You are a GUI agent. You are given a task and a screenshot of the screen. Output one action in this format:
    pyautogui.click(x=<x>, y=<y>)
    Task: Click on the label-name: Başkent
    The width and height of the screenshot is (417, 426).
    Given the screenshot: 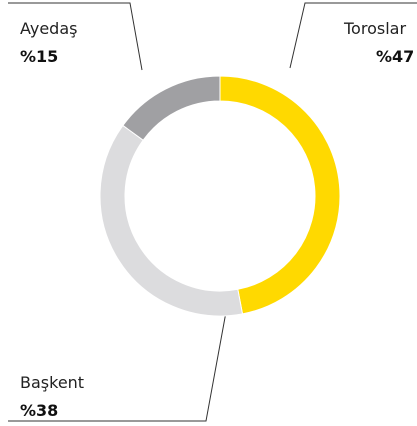 What is the action you would take?
    pyautogui.click(x=52, y=382)
    